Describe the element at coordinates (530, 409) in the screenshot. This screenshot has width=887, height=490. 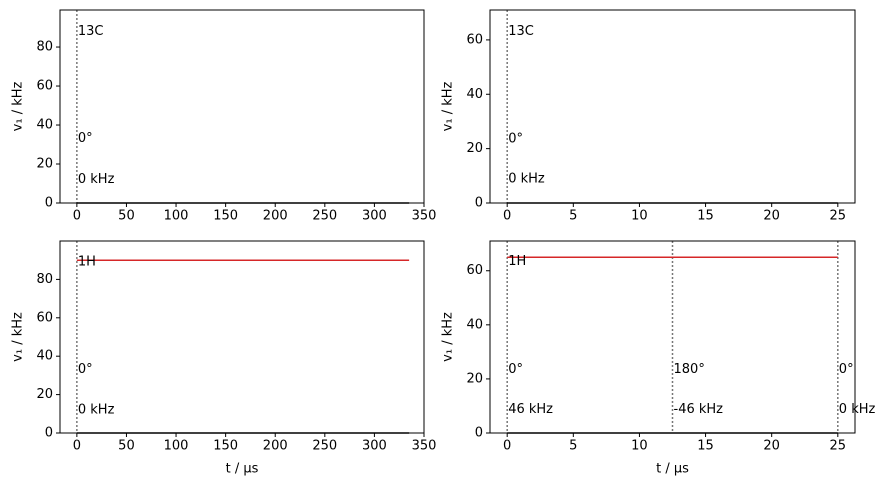
I see `annotation: 46 kHz` at that location.